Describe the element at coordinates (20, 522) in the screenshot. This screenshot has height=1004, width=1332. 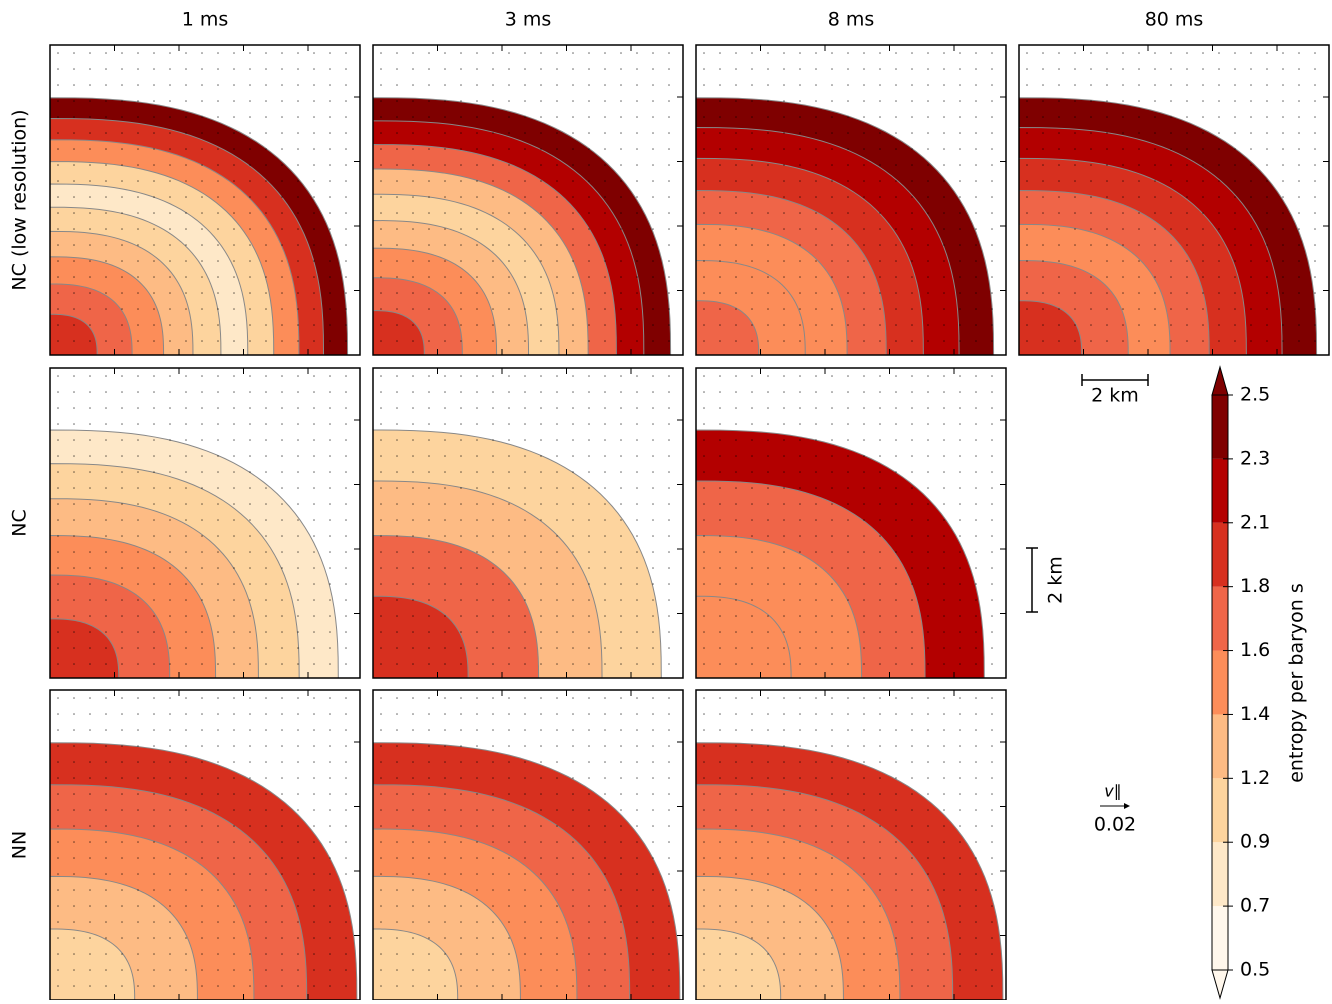
I see `row-label: NC` at that location.